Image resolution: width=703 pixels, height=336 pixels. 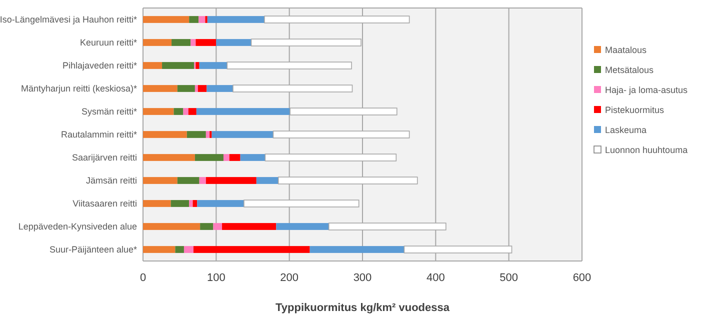 What do you see at coordinates (109, 111) in the screenshot?
I see `y-tick-label: Sysmän reitti*` at bounding box center [109, 111].